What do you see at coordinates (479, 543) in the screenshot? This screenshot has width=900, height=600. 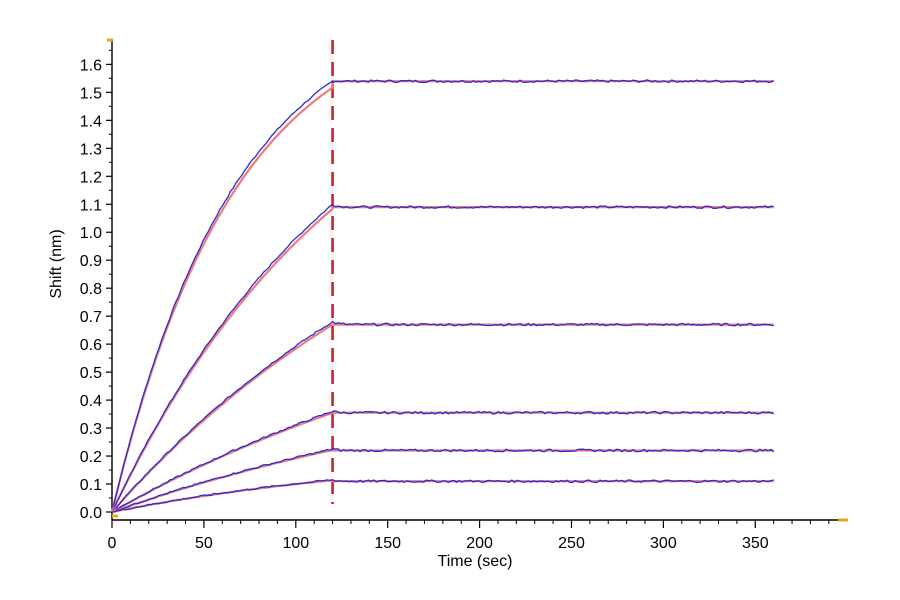 I see `x-tick-label: 200` at bounding box center [479, 543].